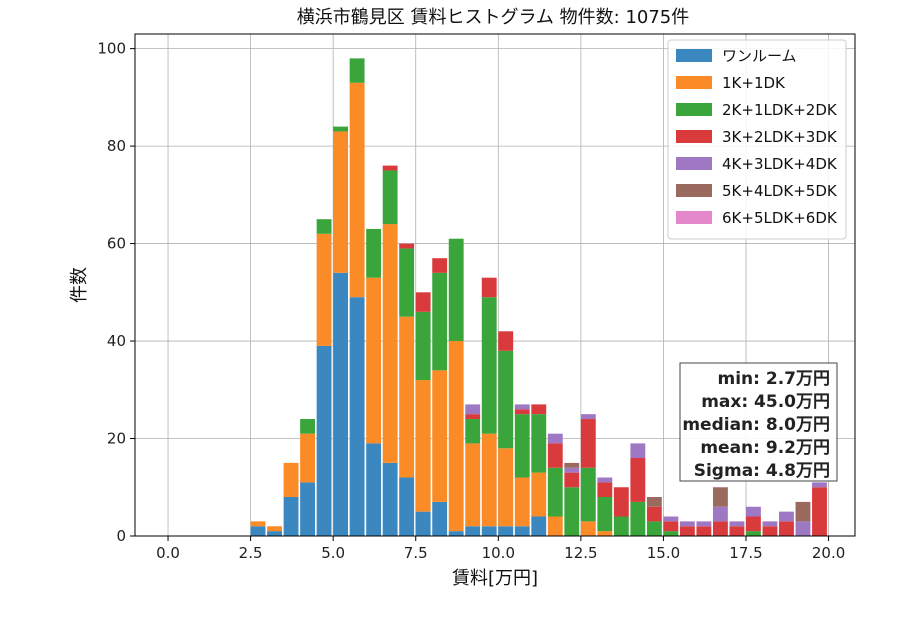 The width and height of the screenshot is (900, 630). What do you see at coordinates (258, 531) in the screenshot?
I see `bar-s0-bin0` at bounding box center [258, 531].